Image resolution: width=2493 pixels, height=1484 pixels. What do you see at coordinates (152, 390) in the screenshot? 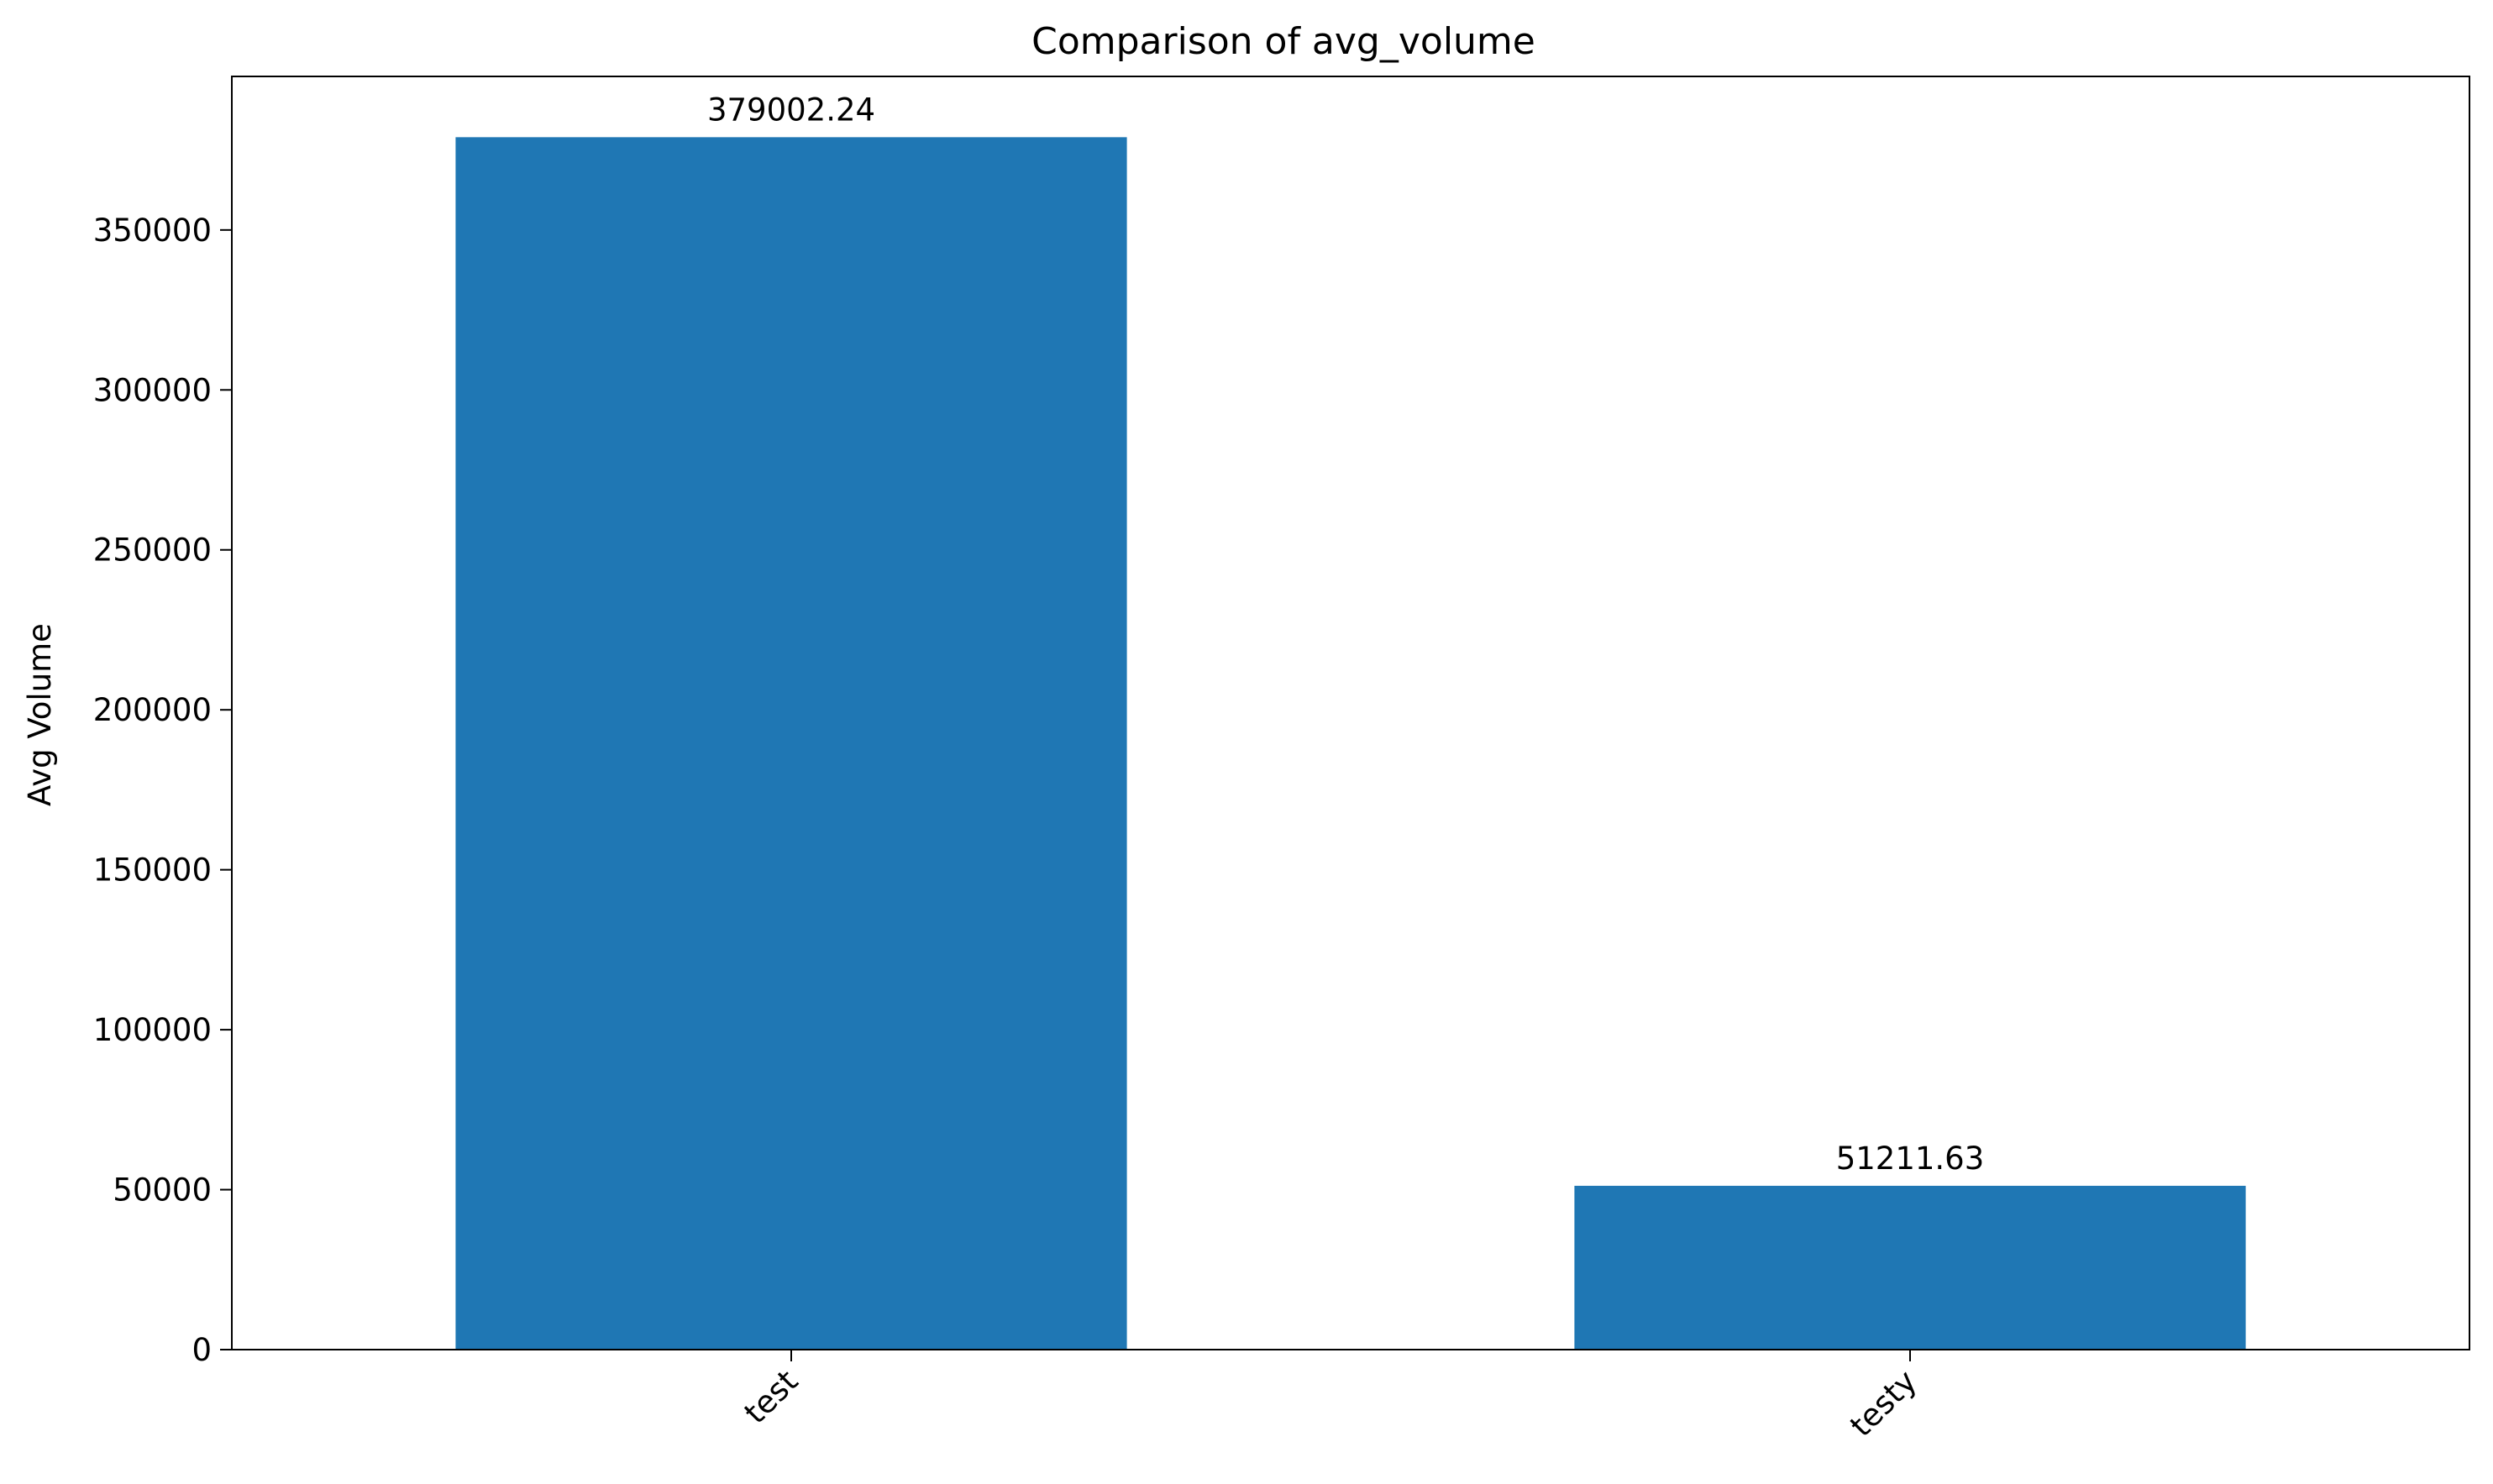
I see `y-tick-label-300000: 300000` at bounding box center [152, 390].